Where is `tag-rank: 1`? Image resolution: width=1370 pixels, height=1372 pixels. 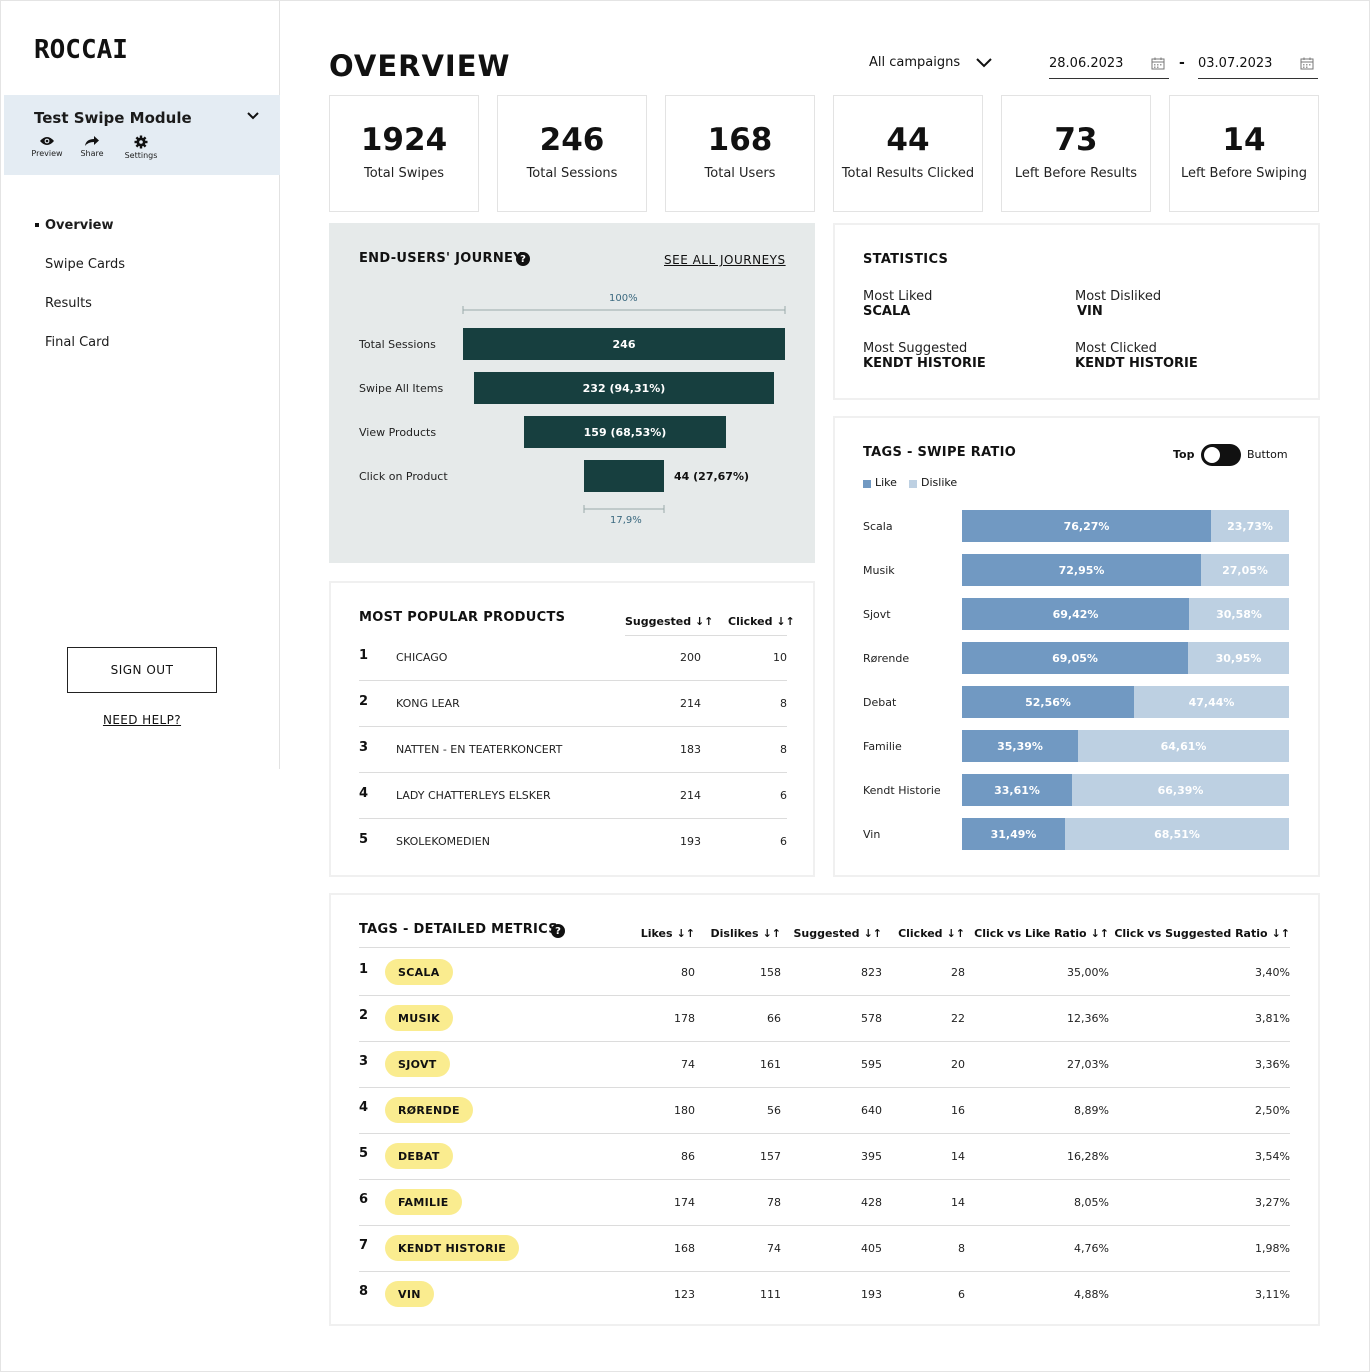 tag-rank: 1 is located at coordinates (364, 969).